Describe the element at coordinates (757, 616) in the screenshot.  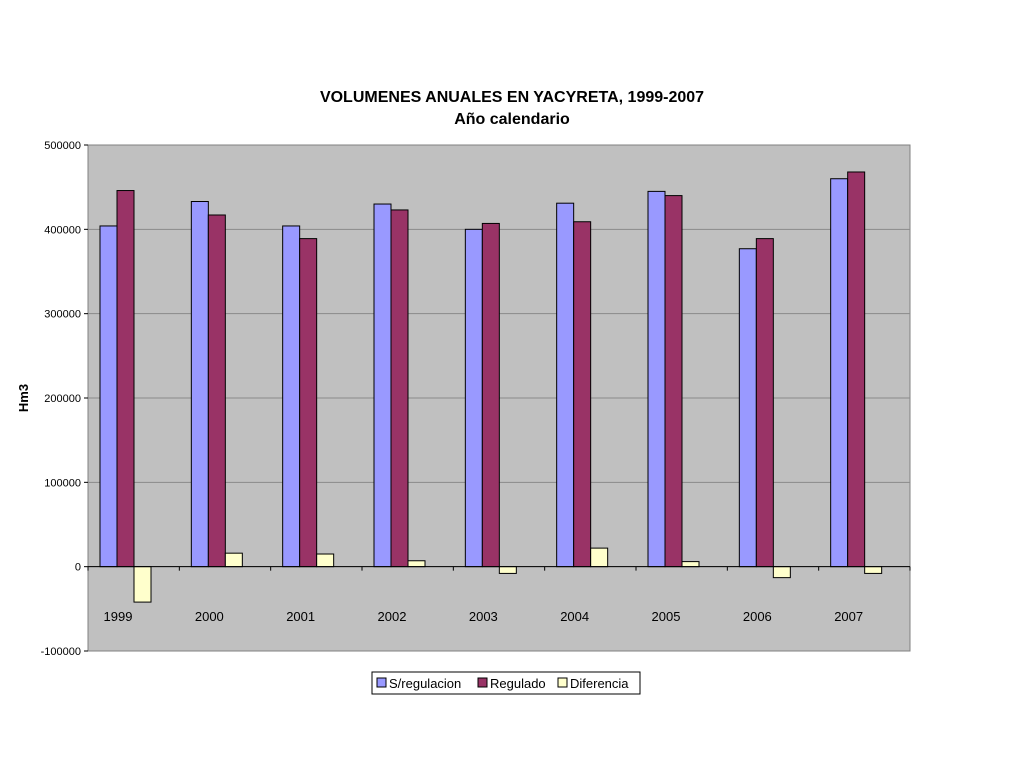
I see `x-tick-label: 2006` at that location.